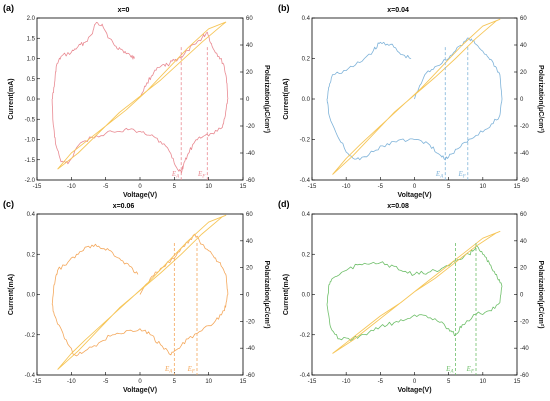 Image resolution: width=550 pixels, height=401 pixels. Describe the element at coordinates (31, 80) in the screenshot. I see `y-left-tick-label: 0.5` at that location.